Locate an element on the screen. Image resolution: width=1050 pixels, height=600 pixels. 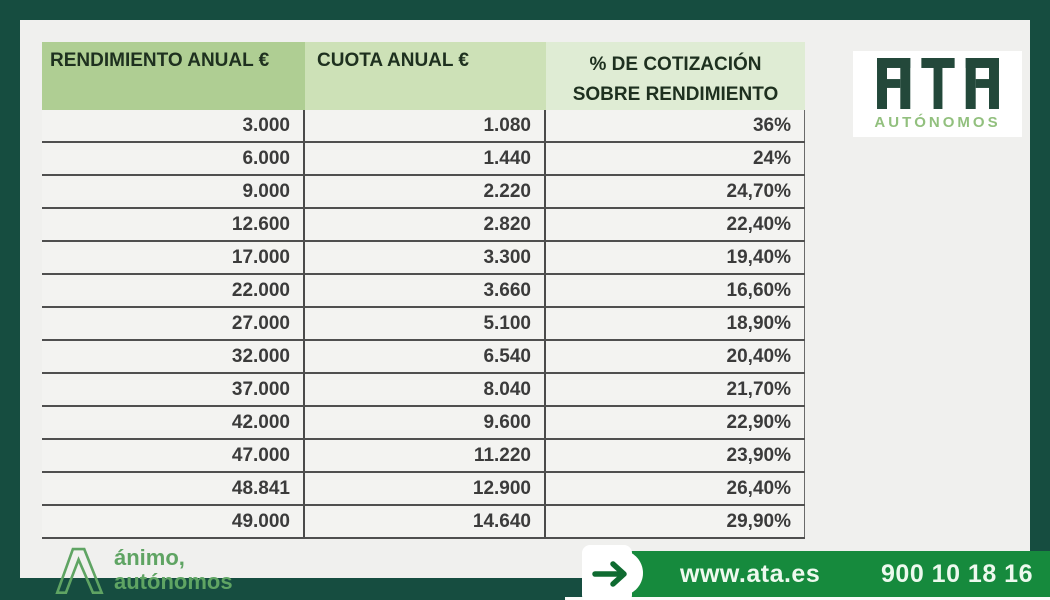
rendimiento-cell: 42.000 is located at coordinates (173, 422).